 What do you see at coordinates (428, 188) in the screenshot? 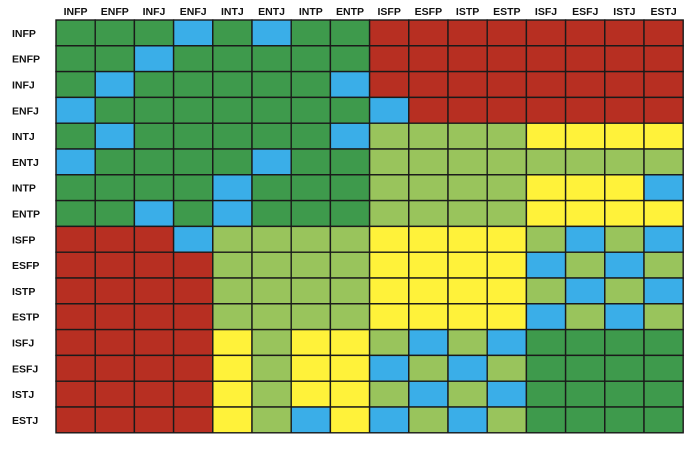
I see `cell-intp-esfp` at bounding box center [428, 188].